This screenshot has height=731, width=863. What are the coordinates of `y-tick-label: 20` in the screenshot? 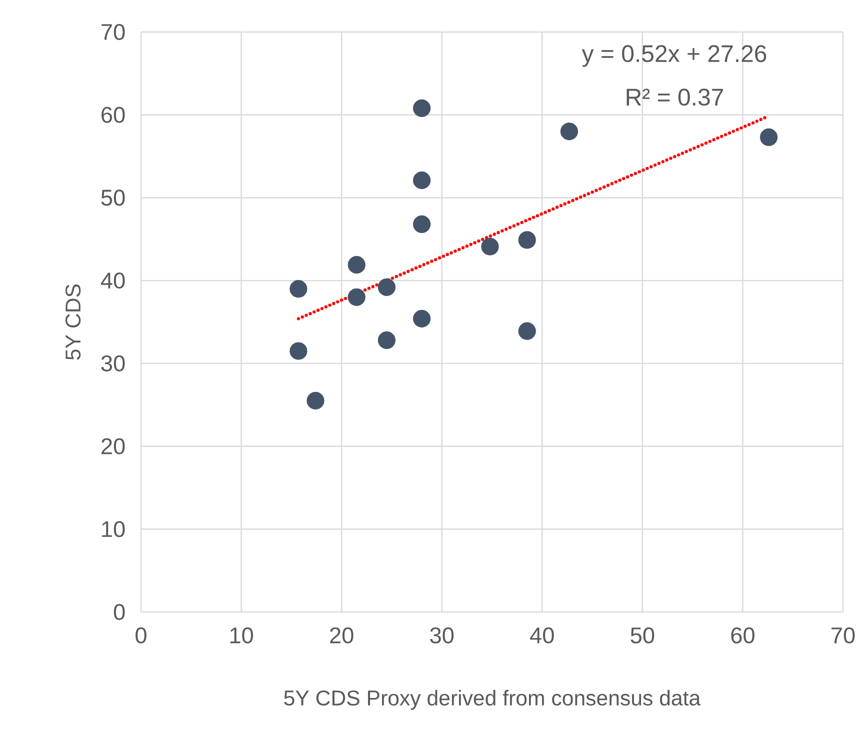 It's located at (113, 446).